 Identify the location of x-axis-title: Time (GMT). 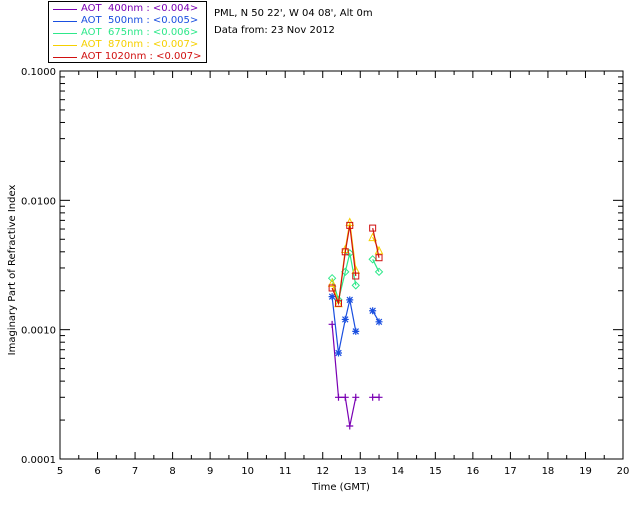
(340, 487).